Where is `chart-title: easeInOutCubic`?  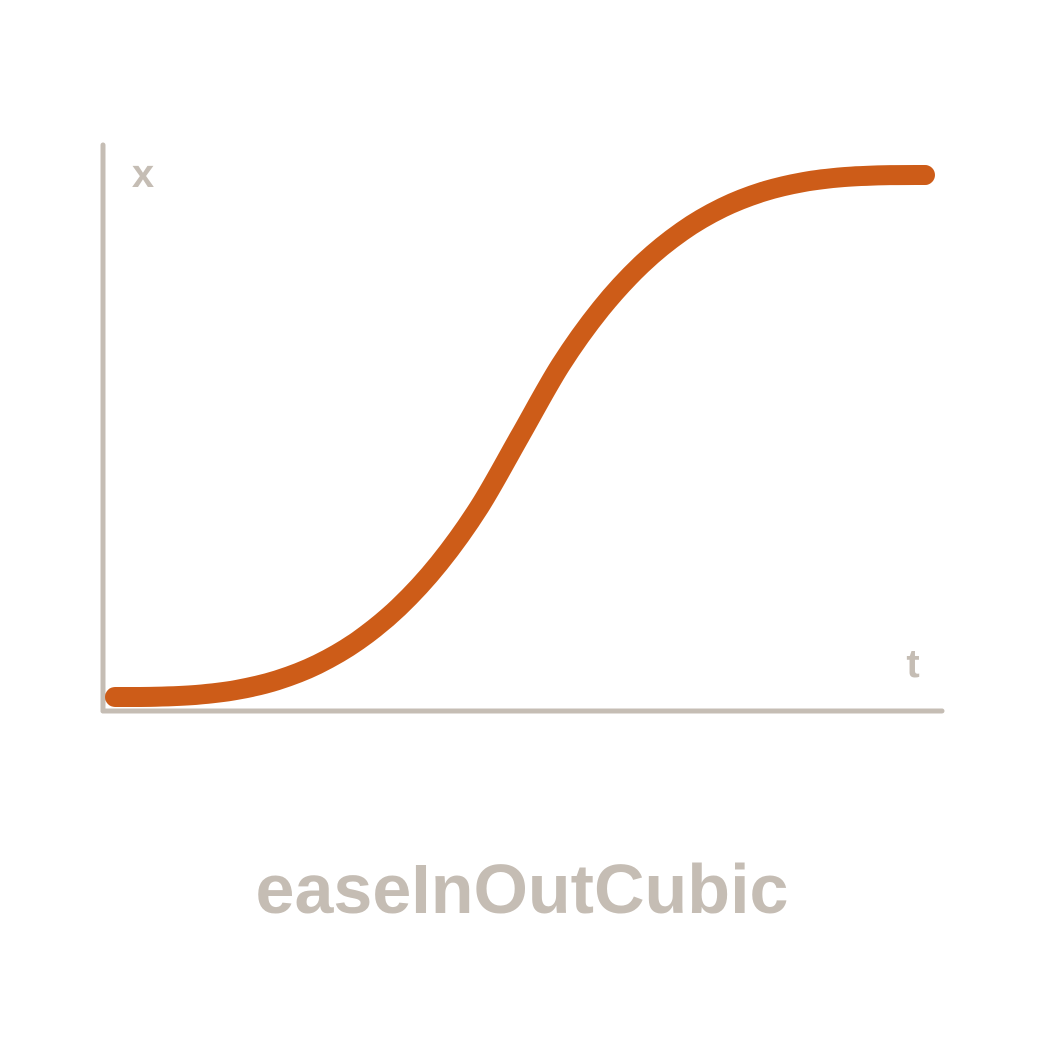 chart-title: easeInOutCubic is located at coordinates (522, 889).